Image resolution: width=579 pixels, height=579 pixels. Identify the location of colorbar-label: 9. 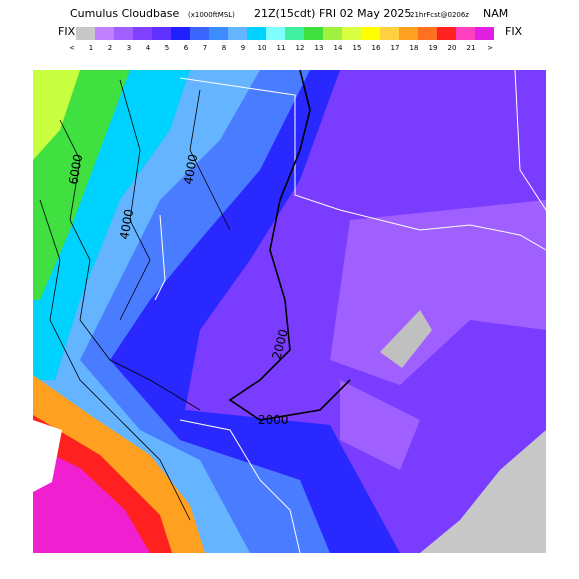
(243, 48).